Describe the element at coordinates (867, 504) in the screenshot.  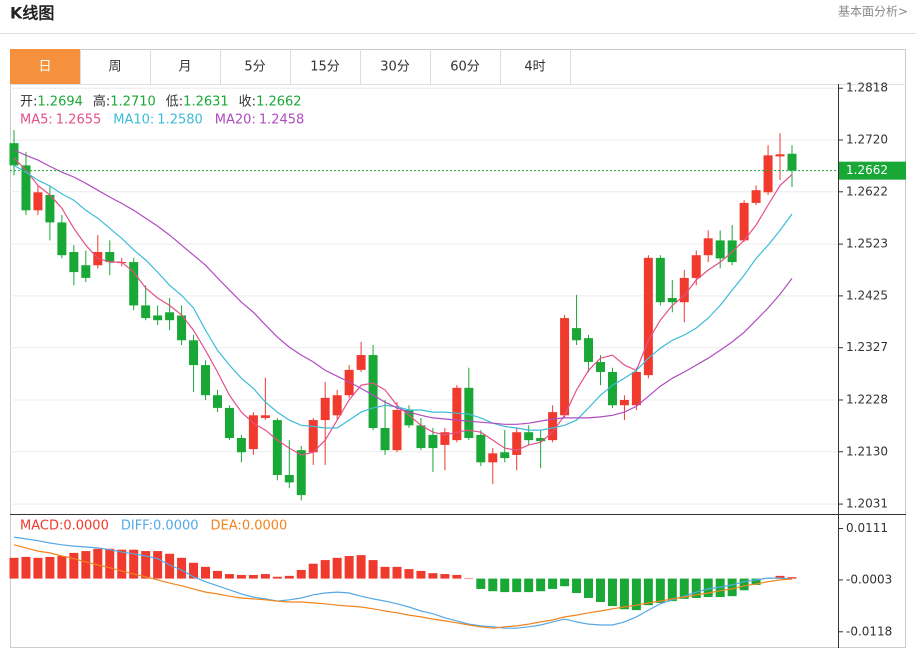
I see `y-tick-label: 1.2031` at that location.